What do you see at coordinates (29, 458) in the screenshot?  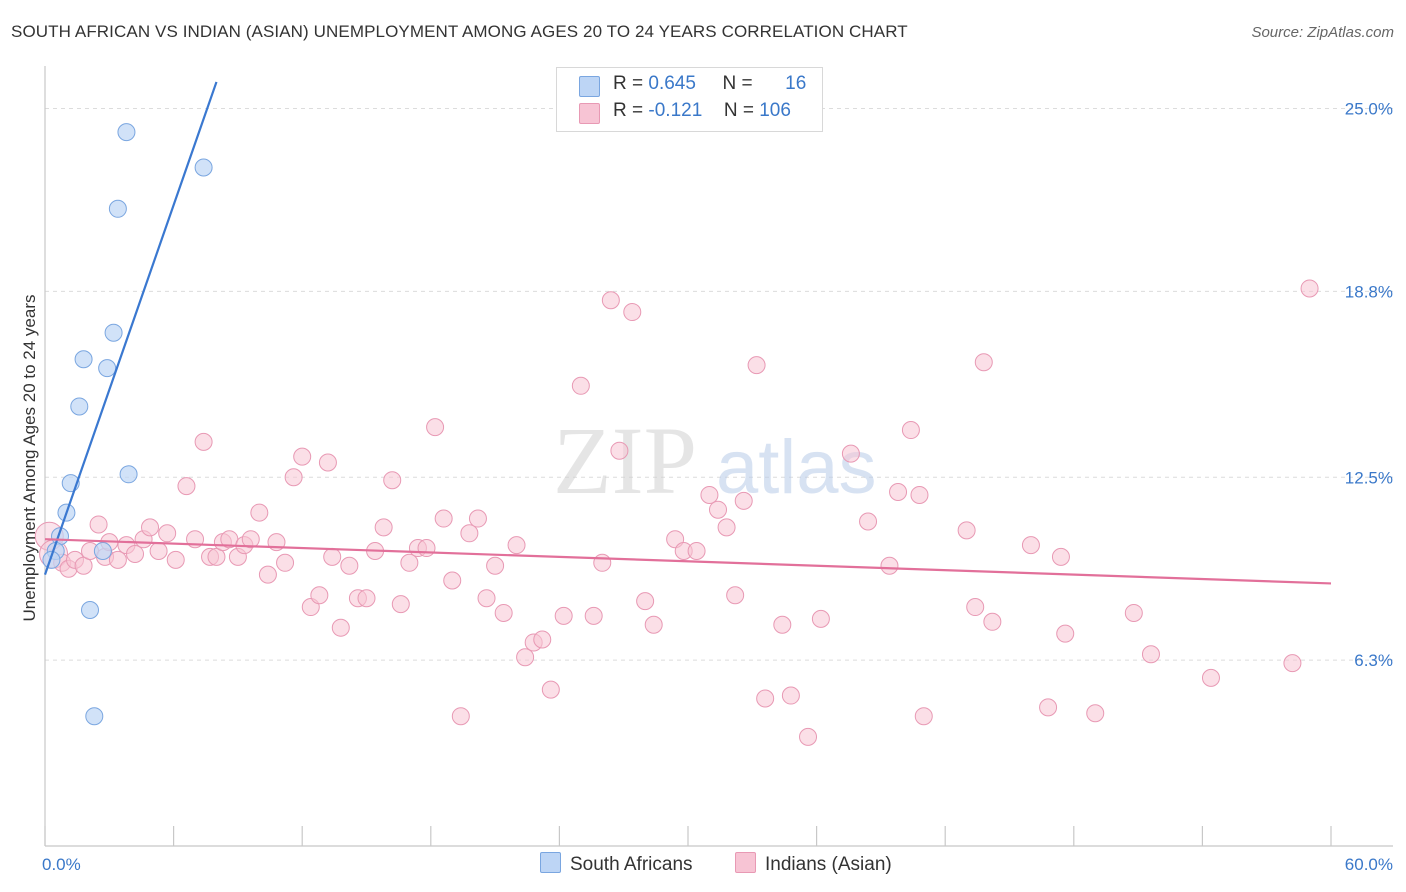 I see `y-axis-label: Unemployment Among Ages 20 to 24 years` at bounding box center [29, 458].